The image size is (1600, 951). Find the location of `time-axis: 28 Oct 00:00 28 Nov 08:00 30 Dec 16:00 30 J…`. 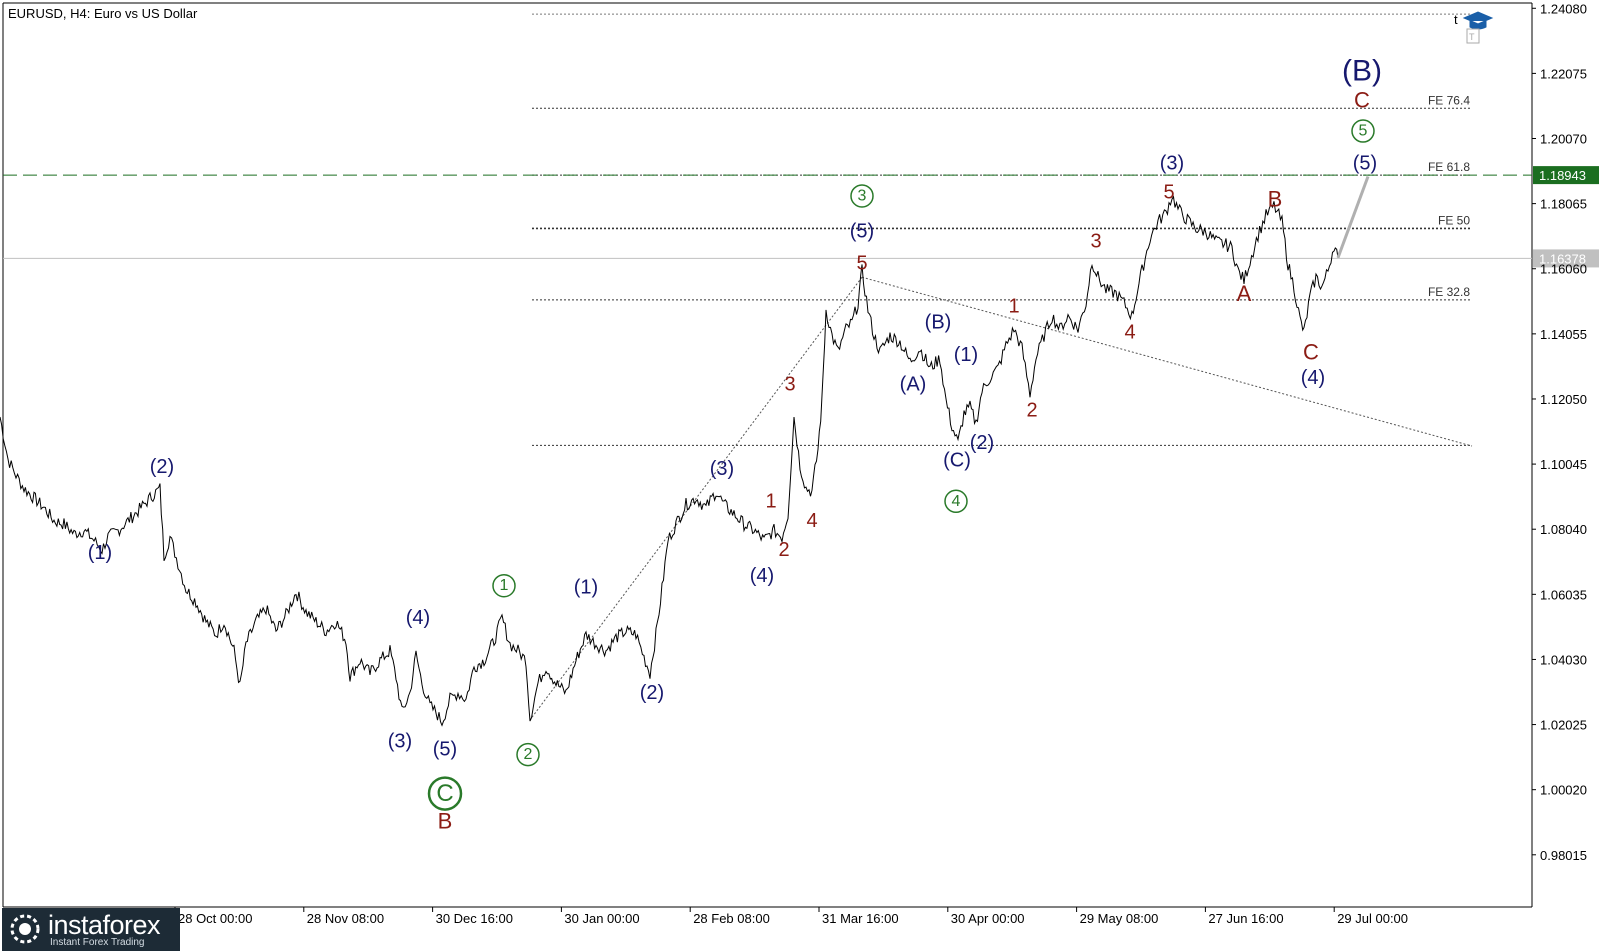

time-axis: 28 Oct 00:00 28 Nov 08:00 30 Dec 16:00 30 J… is located at coordinates (791, 916).